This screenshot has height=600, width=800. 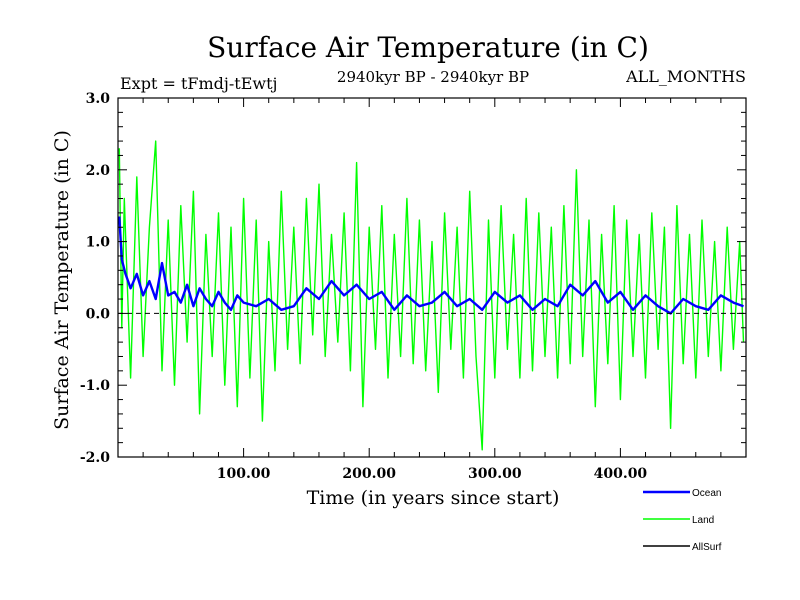 I want to click on y-tick-label: -1.0, so click(x=95, y=386).